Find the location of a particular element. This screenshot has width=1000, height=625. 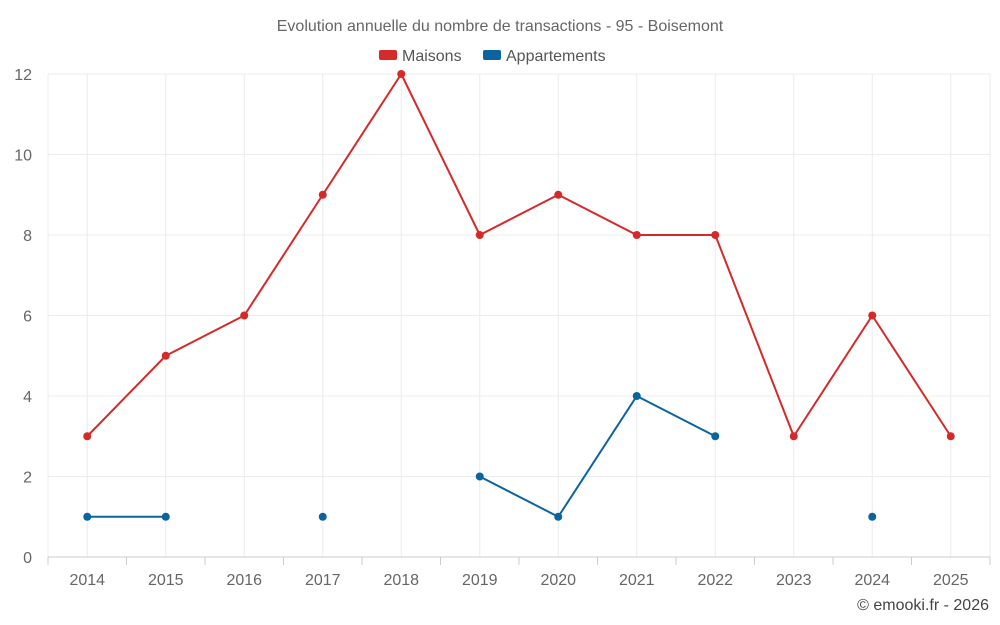

data-point-maisons-2025 is located at coordinates (950, 436).